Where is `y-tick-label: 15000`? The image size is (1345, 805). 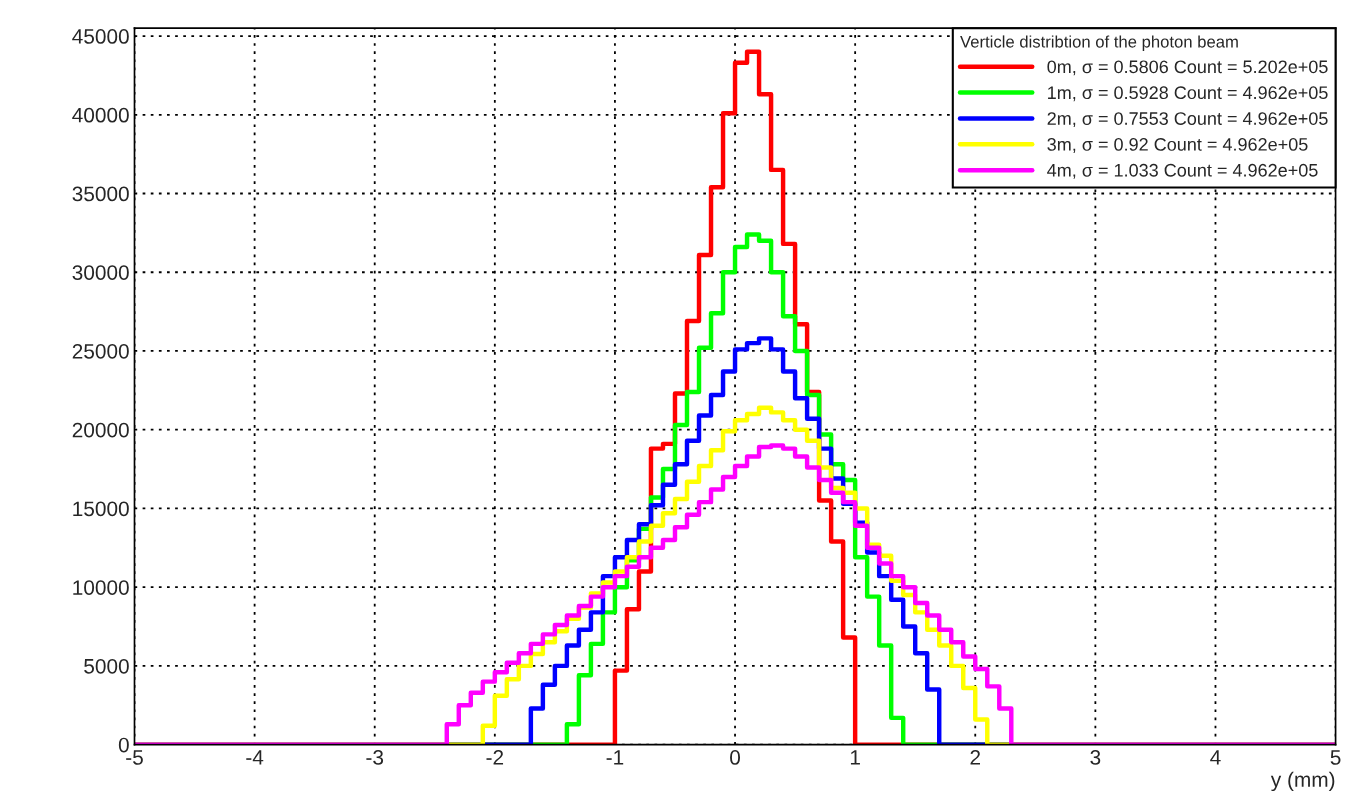
y-tick-label: 15000 is located at coordinates (101, 509).